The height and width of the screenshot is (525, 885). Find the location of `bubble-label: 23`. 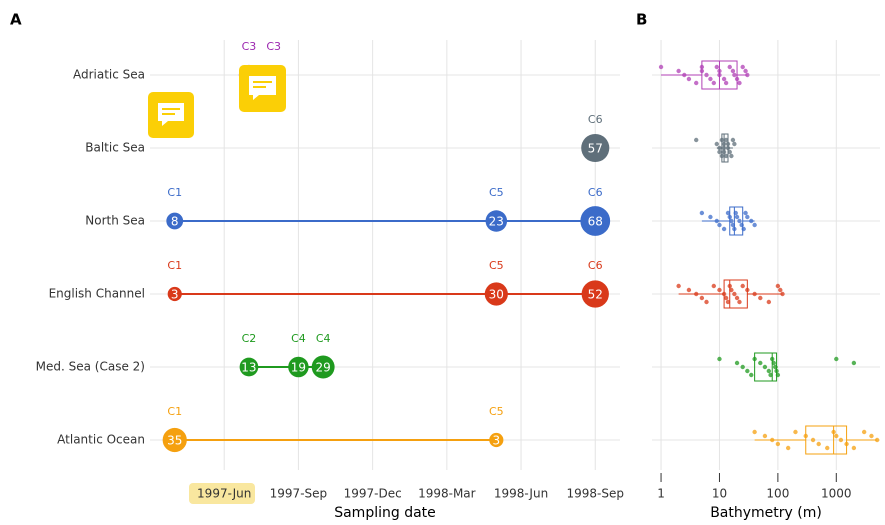

bubble-label: 23 is located at coordinates (496, 222).